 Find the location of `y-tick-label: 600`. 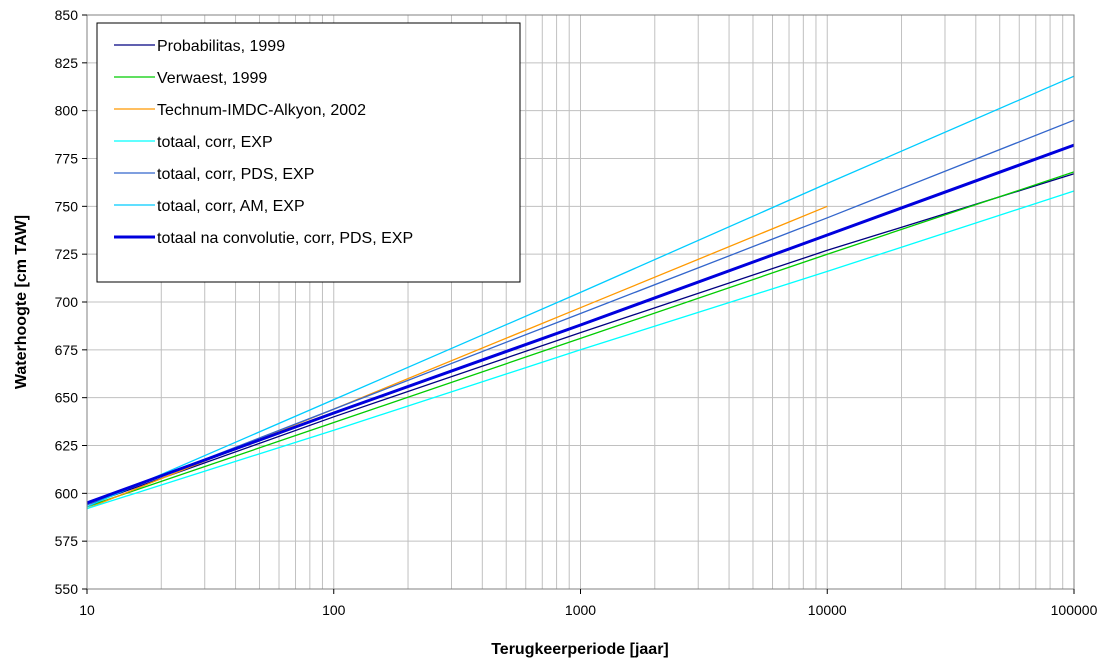

y-tick-label: 600 is located at coordinates (67, 493).